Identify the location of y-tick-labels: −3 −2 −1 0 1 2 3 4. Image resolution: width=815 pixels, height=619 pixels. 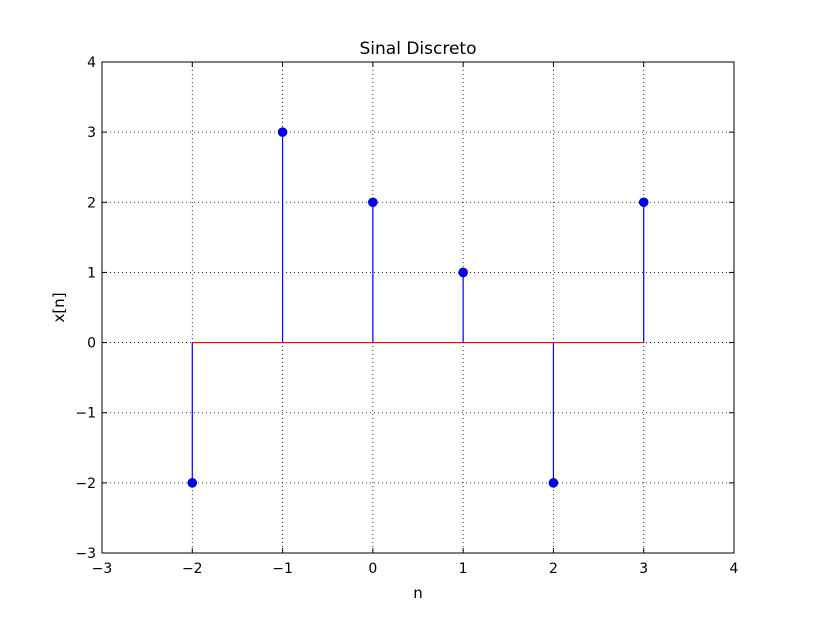
(85, 308).